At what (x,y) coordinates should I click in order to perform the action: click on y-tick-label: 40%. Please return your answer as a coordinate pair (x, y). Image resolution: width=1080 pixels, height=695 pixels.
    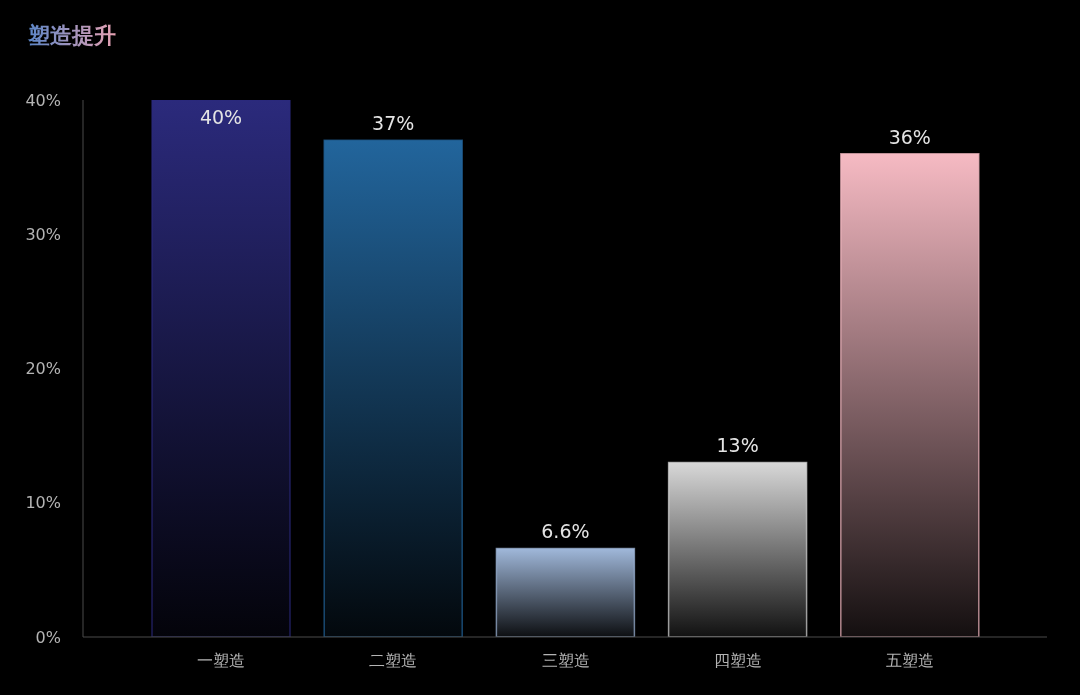
    Looking at the image, I should click on (43, 100).